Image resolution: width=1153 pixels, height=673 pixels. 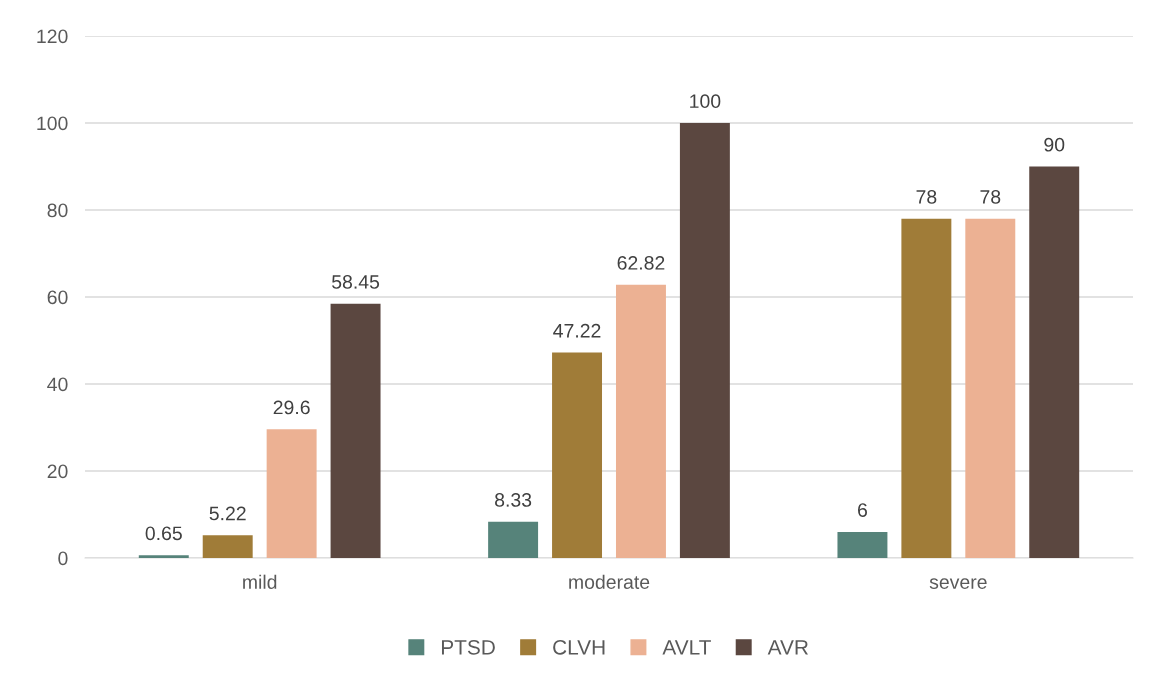 I want to click on y-tick-label: 120, so click(x=52, y=36).